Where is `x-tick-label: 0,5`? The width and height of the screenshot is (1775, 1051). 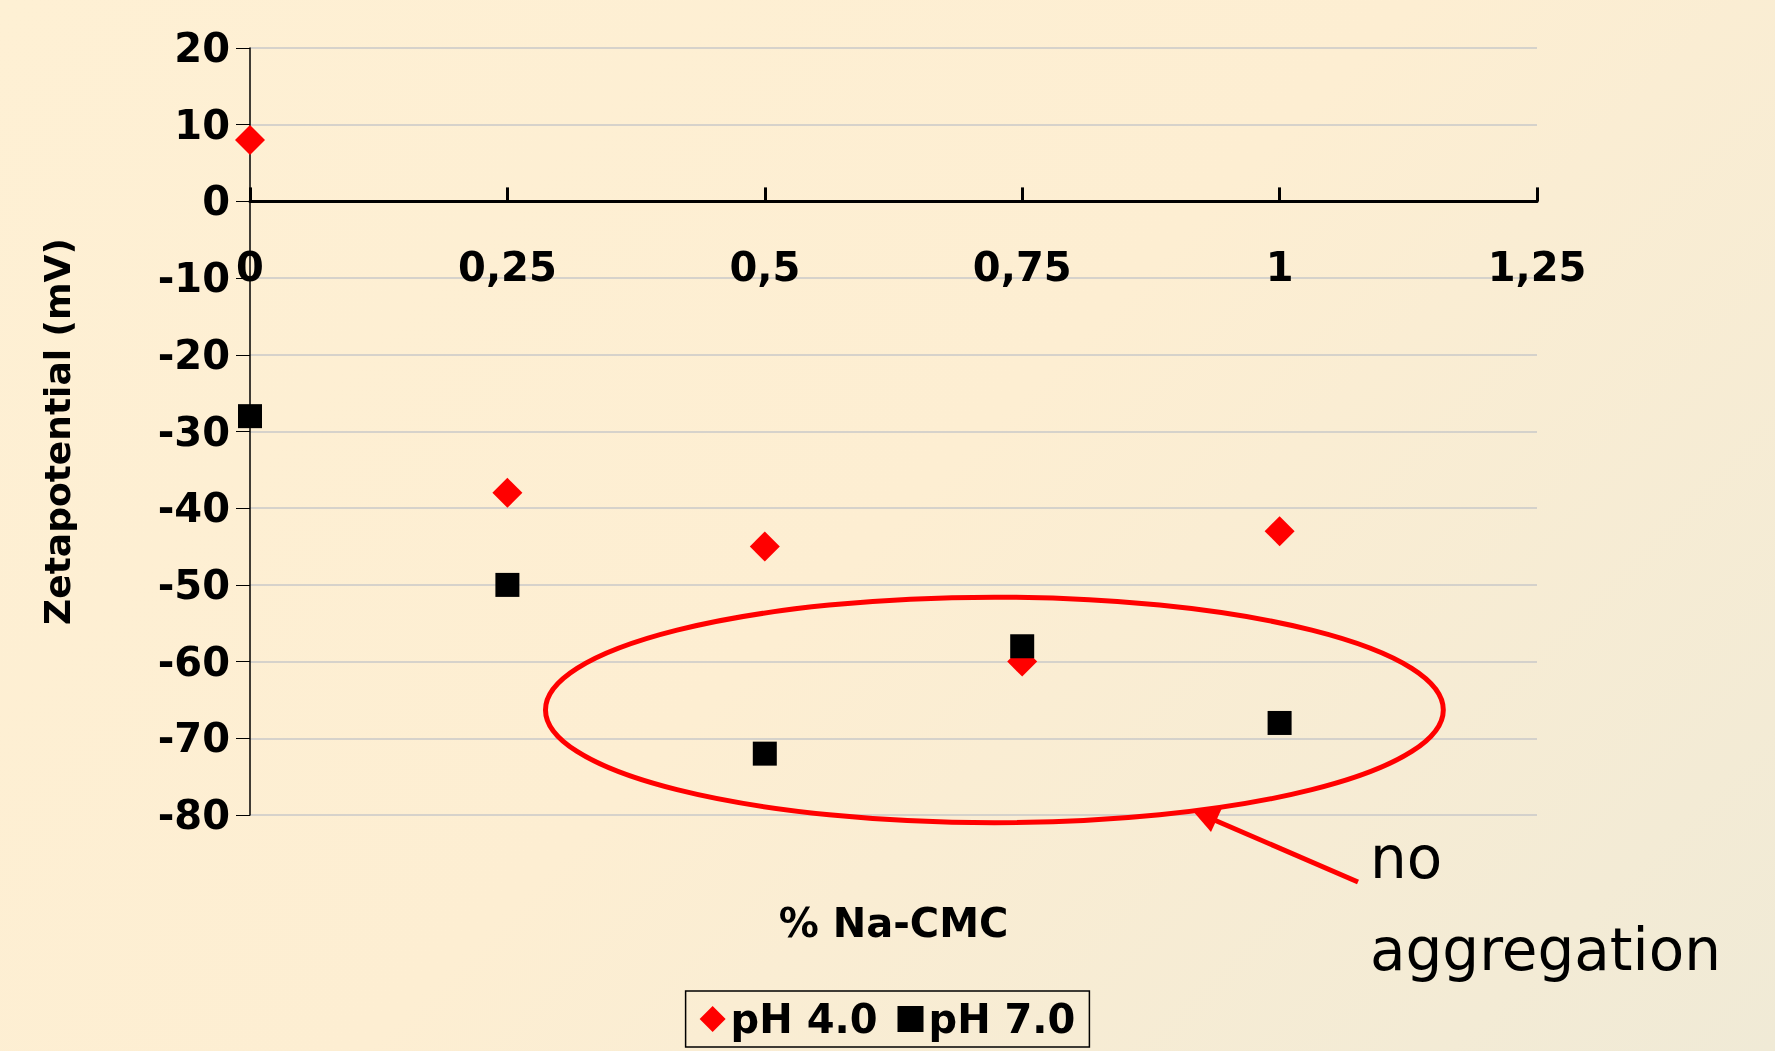 x-tick-label: 0,5 is located at coordinates (765, 267).